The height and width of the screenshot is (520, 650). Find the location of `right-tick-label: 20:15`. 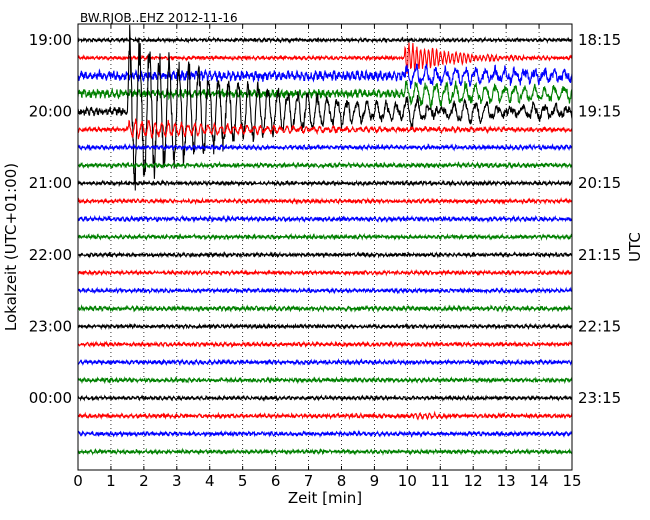

right-tick-label: 20:15 is located at coordinates (599, 183).